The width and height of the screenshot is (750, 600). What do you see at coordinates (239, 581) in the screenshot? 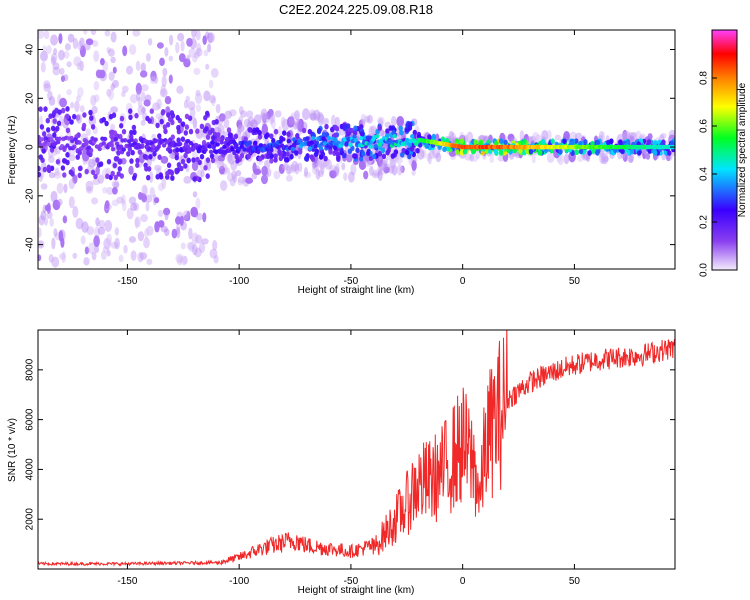
I see `x-tick-label: -100` at bounding box center [239, 581].